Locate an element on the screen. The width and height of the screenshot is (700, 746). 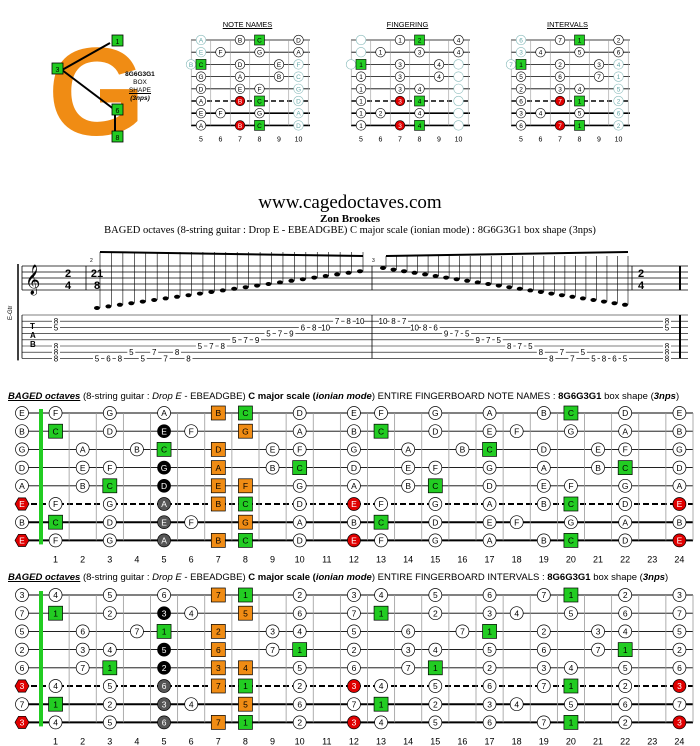
fret-number: 17 is located at coordinates (490, 741).